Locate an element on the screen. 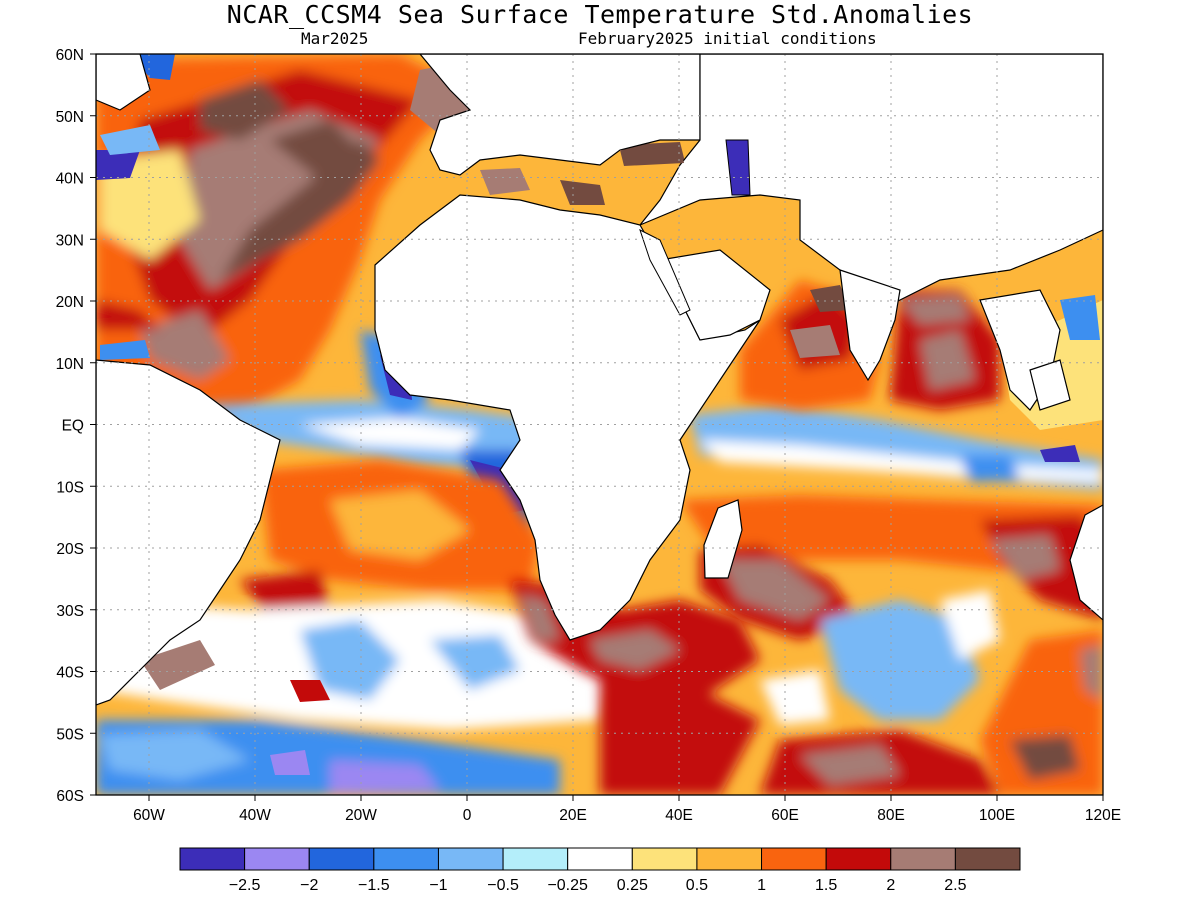  colorbar-label: −0.5 is located at coordinates (503, 885).